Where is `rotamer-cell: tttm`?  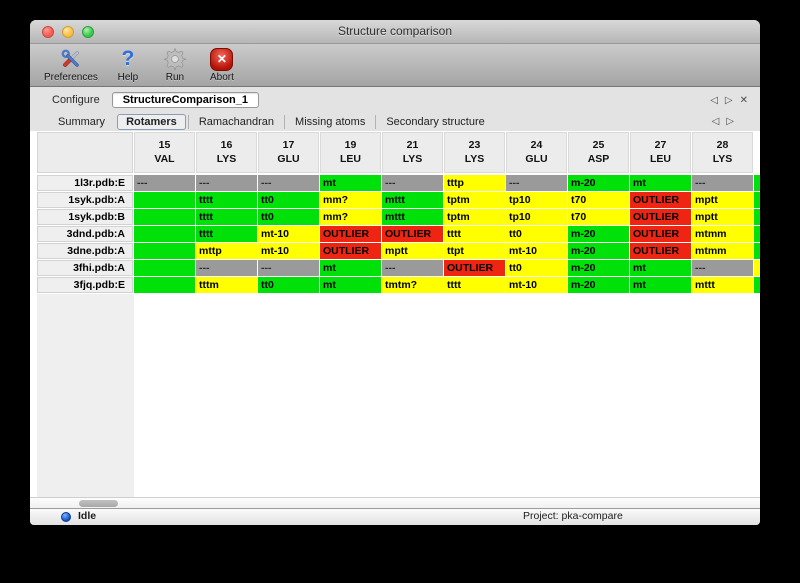
rotamer-cell: tttm is located at coordinates (226, 285).